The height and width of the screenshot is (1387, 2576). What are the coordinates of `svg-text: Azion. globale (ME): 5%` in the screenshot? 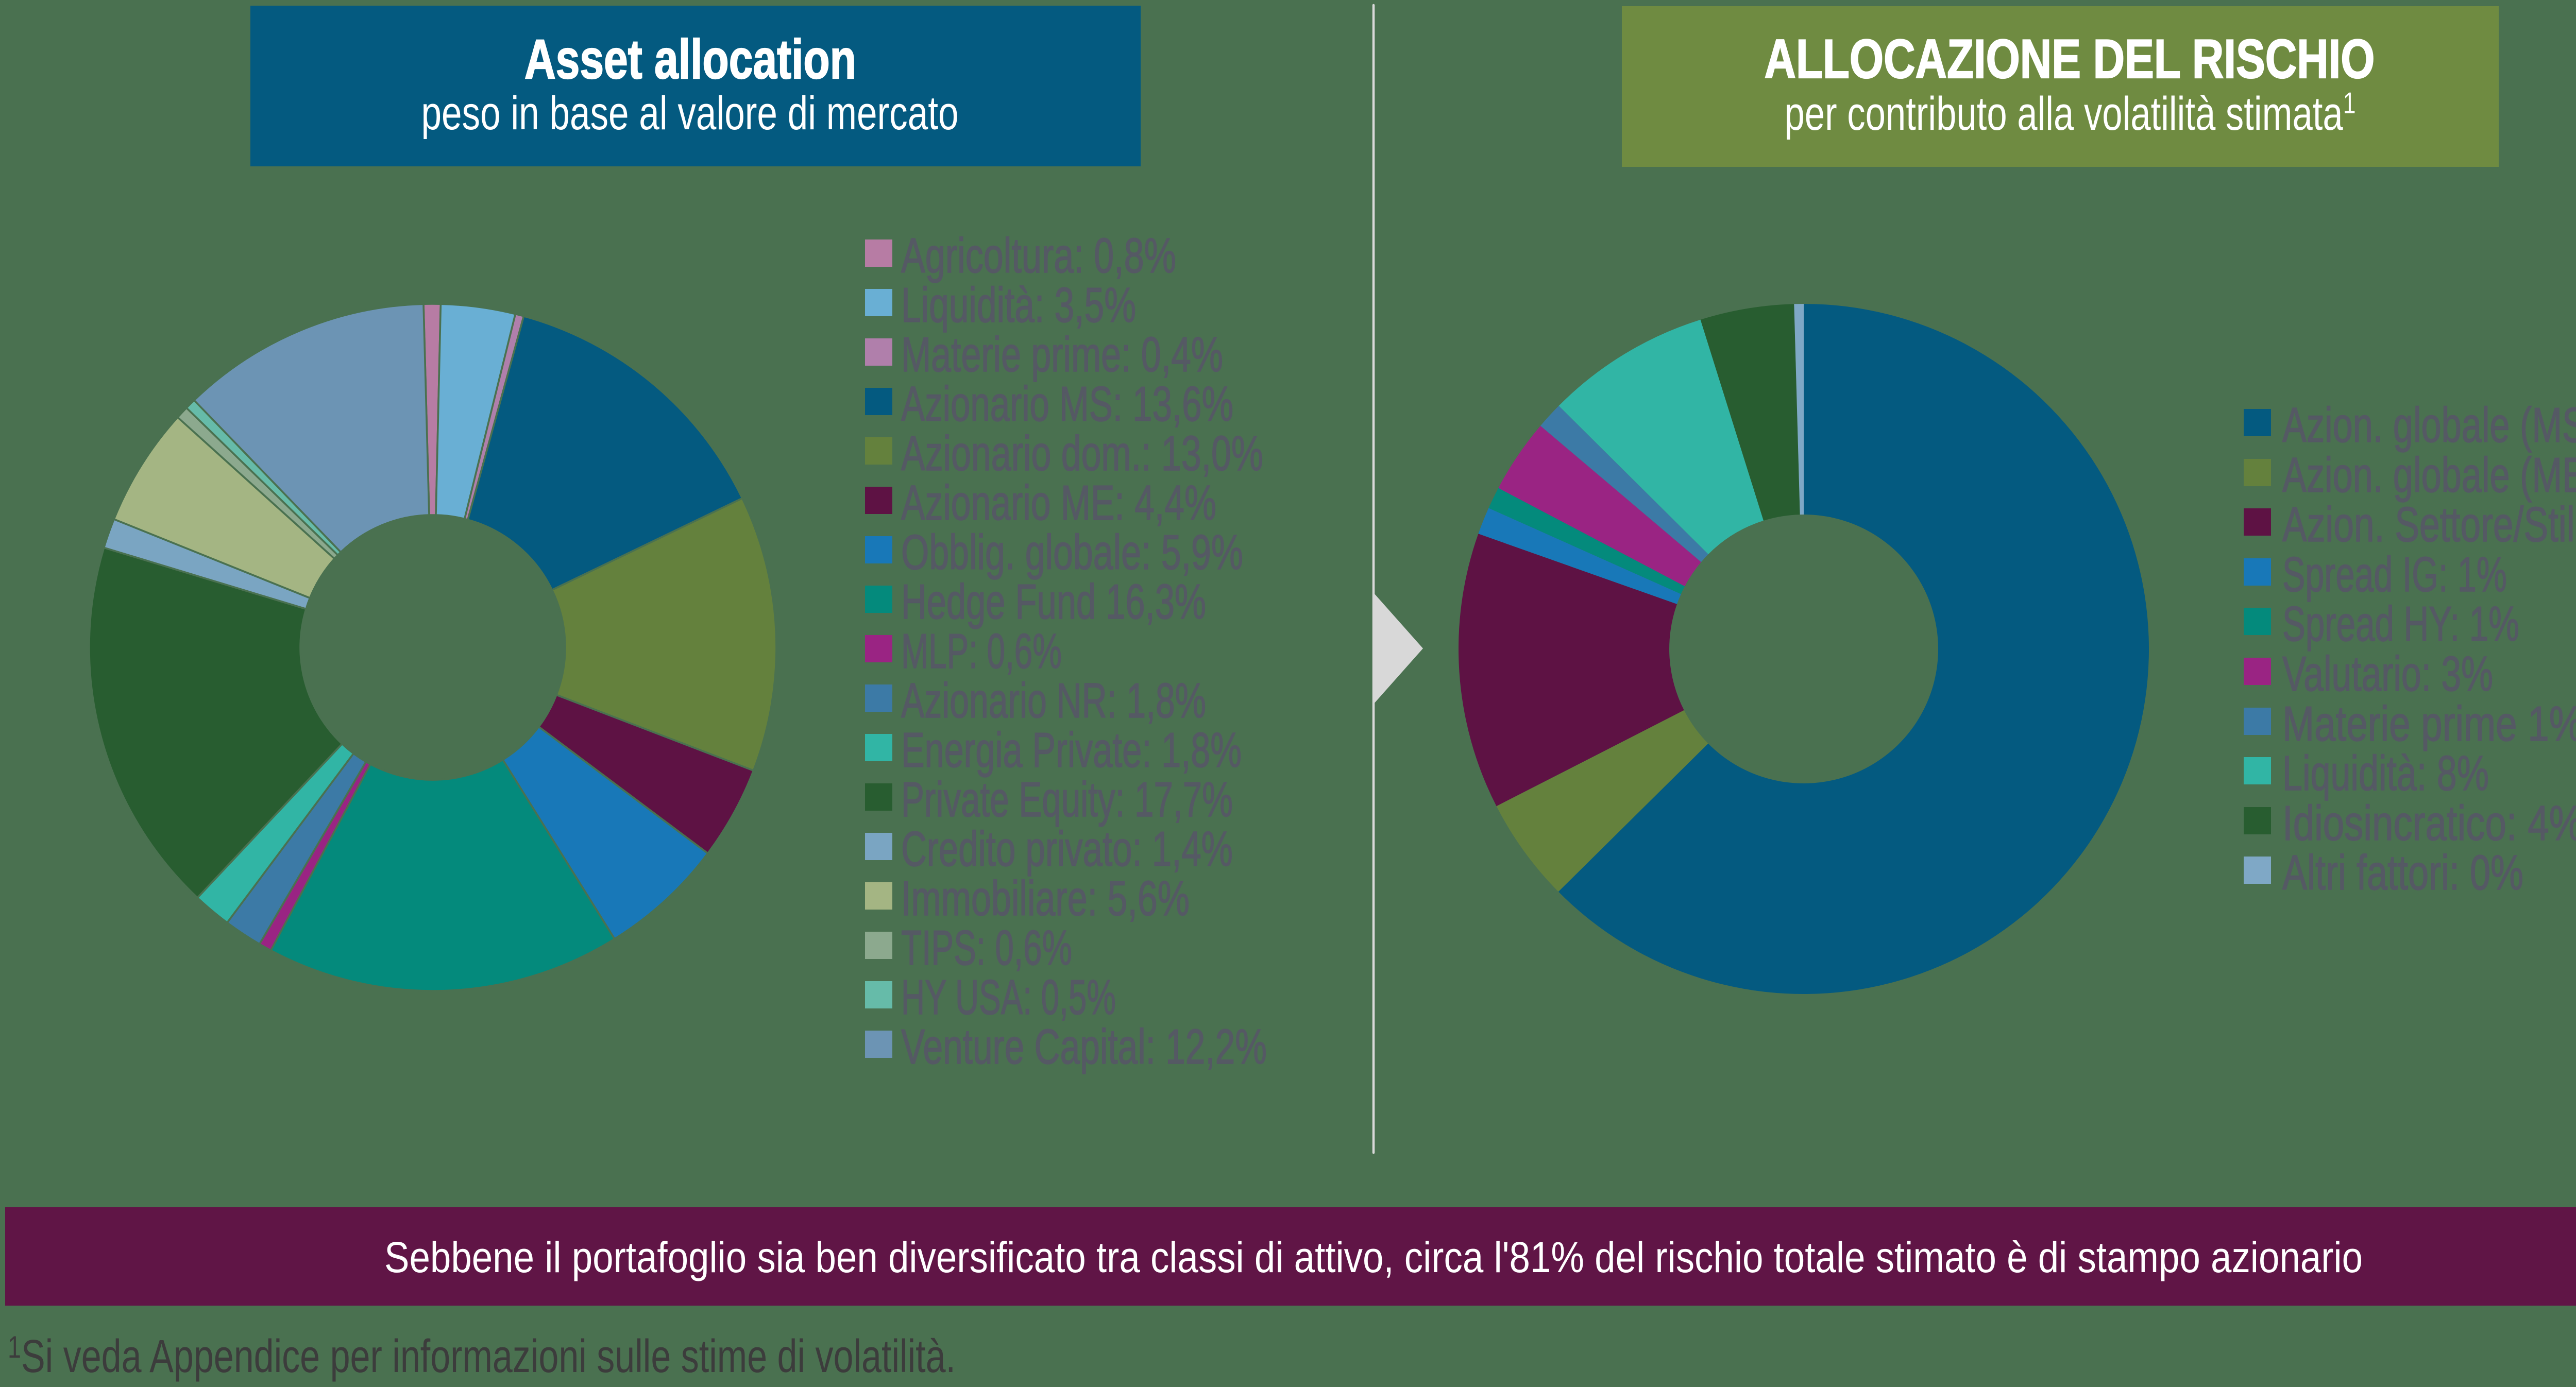 It's located at (2429, 475).